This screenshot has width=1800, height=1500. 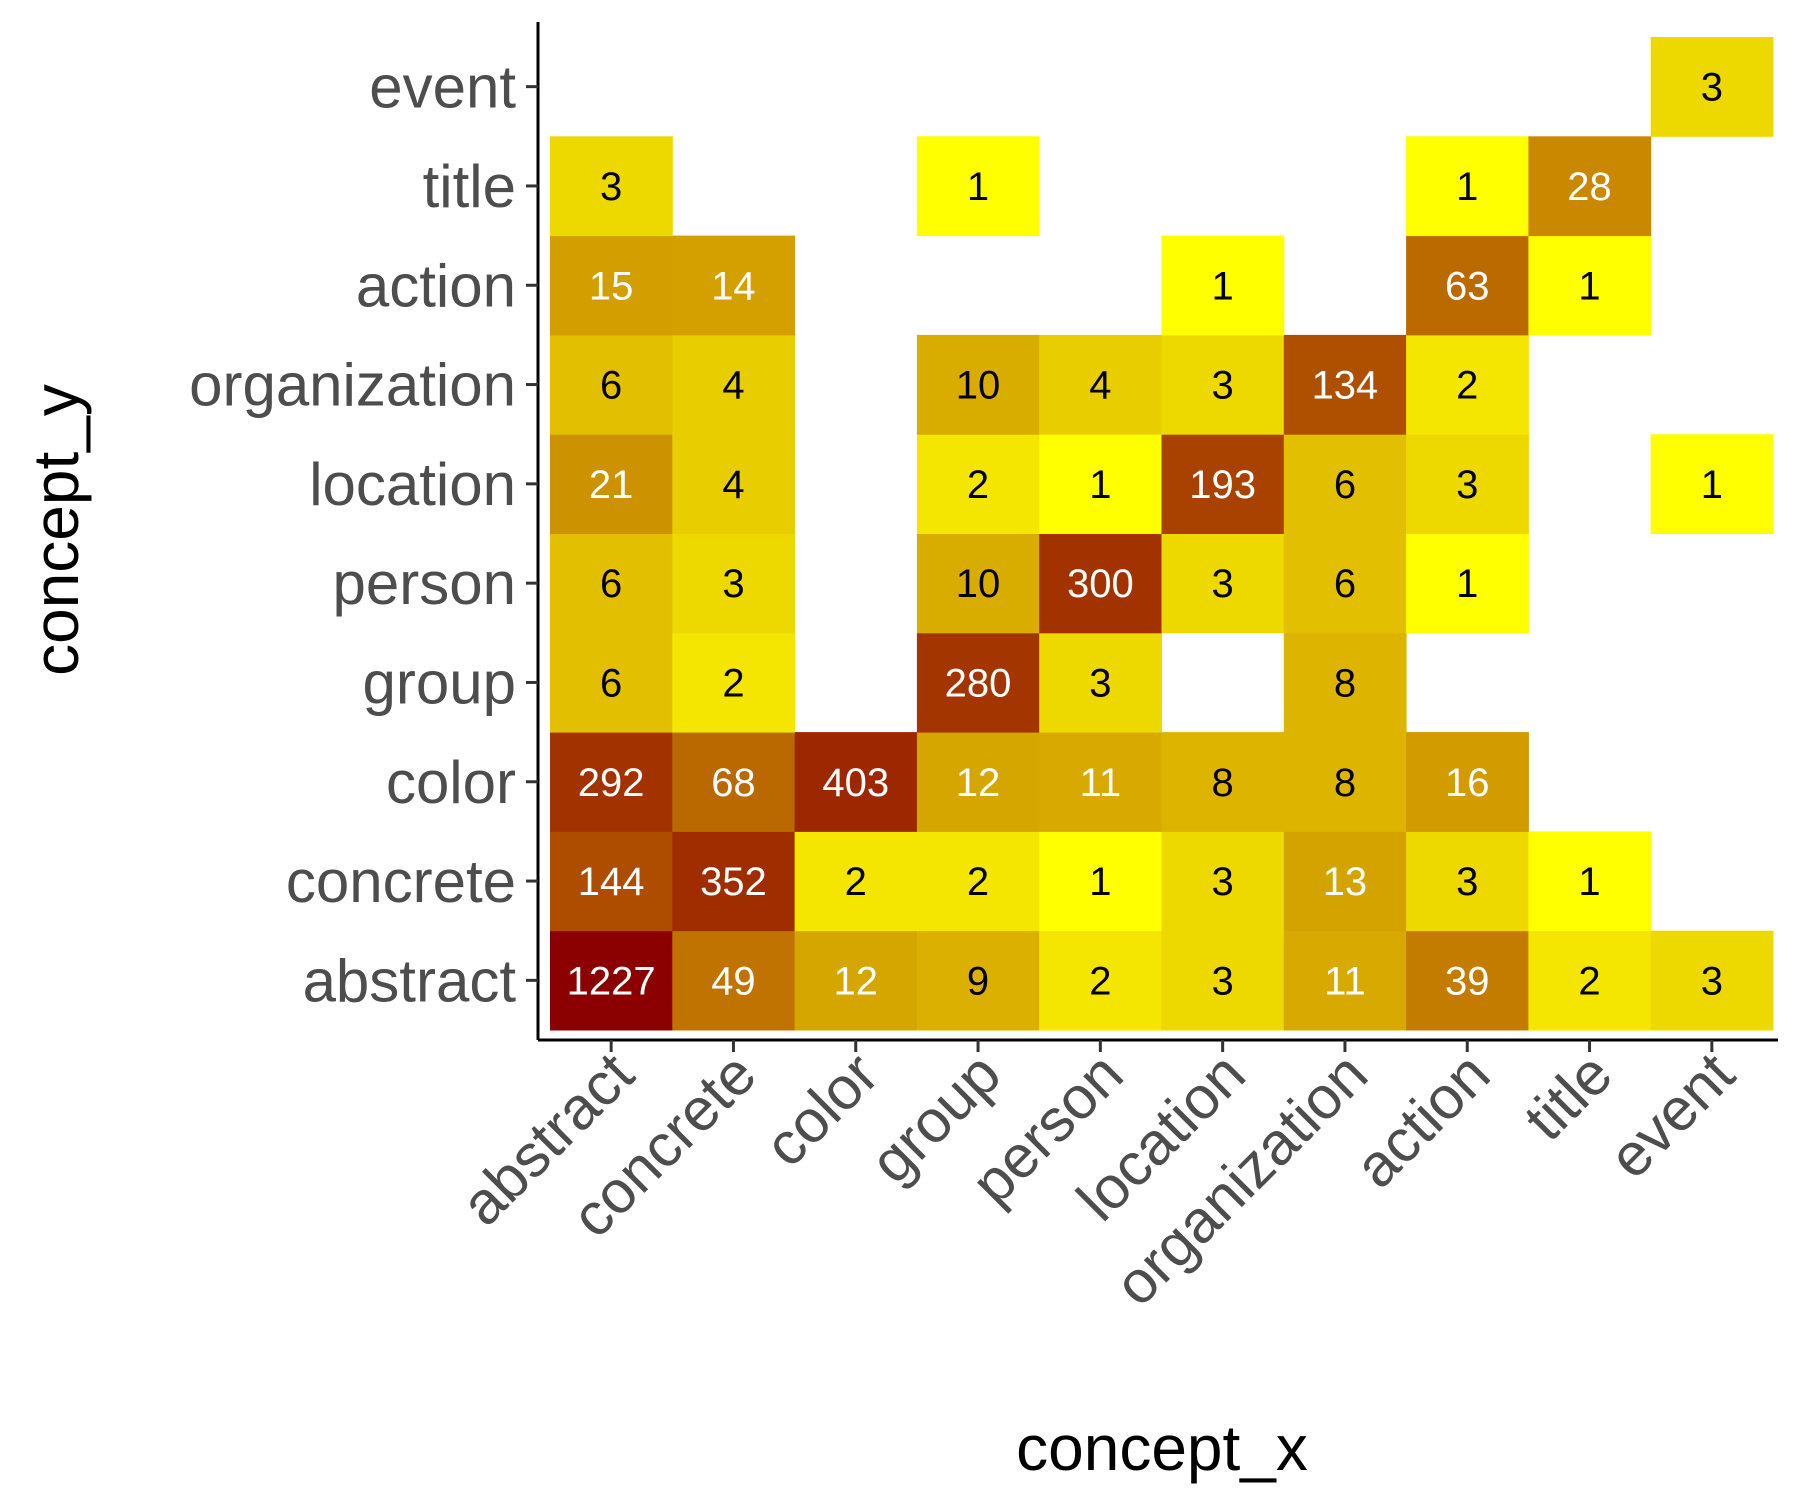 I want to click on y-tick-label: action, so click(x=436, y=285).